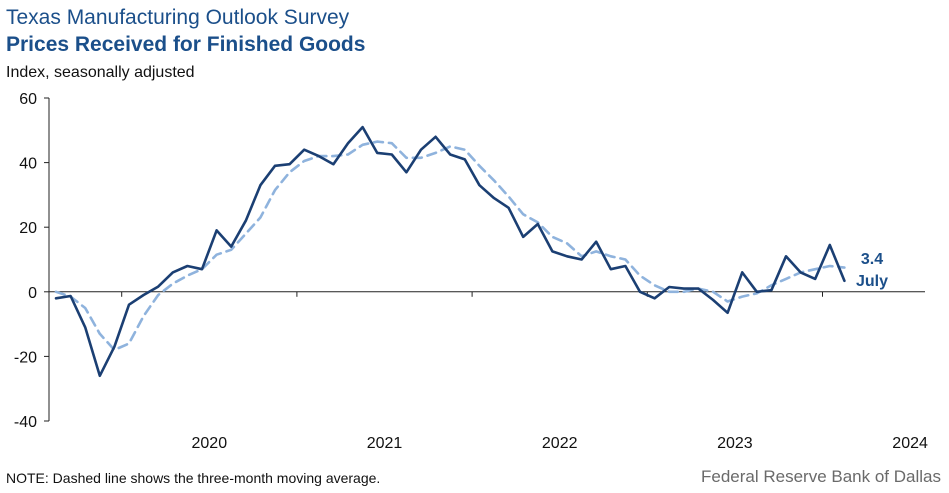  What do you see at coordinates (32, 261) in the screenshot?
I see `y-axis: 60 40 20 0 -20 -40` at bounding box center [32, 261].